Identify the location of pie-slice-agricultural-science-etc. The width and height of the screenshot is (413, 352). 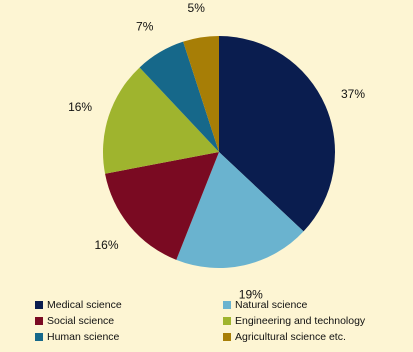
(201, 94).